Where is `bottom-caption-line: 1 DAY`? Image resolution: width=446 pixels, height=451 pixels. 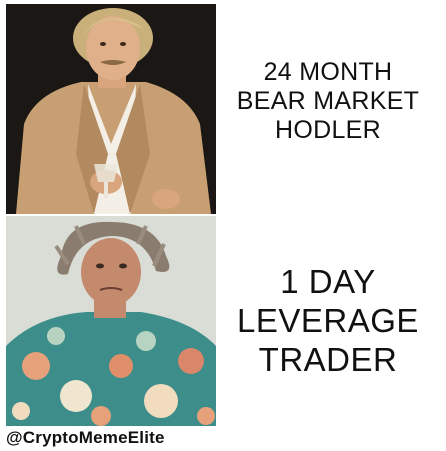 bottom-caption-line: 1 DAY is located at coordinates (328, 281).